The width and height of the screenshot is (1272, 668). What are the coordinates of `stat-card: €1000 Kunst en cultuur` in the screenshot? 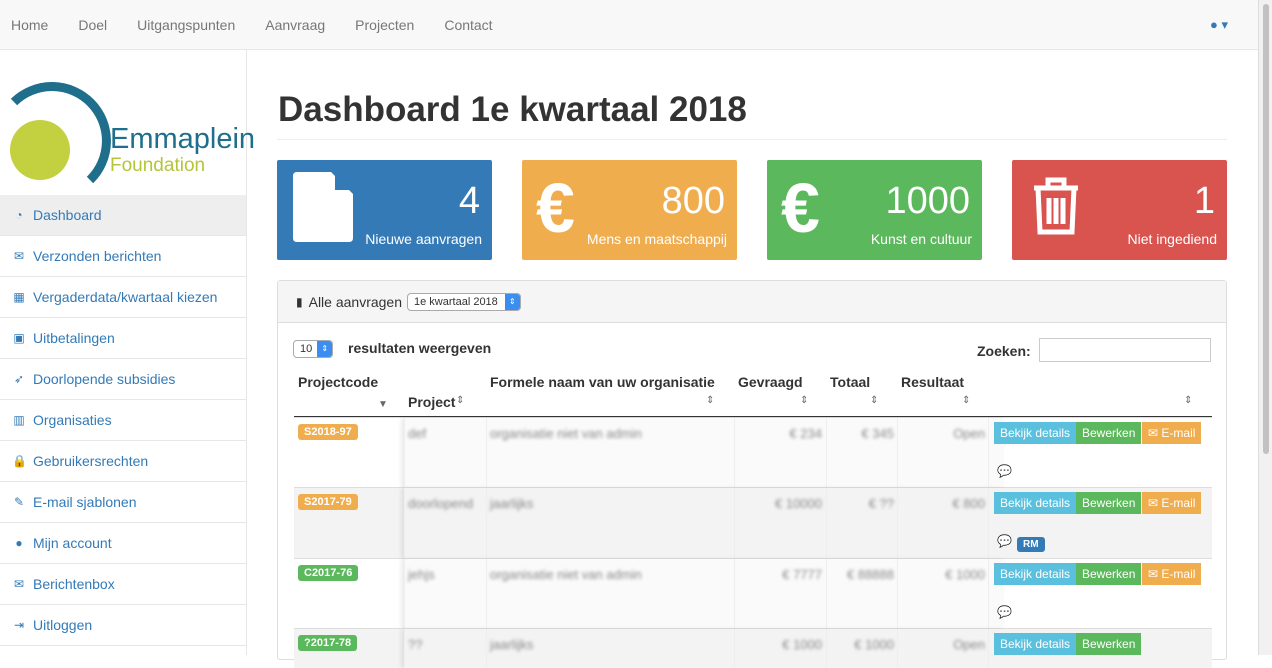 It's located at (874, 210).